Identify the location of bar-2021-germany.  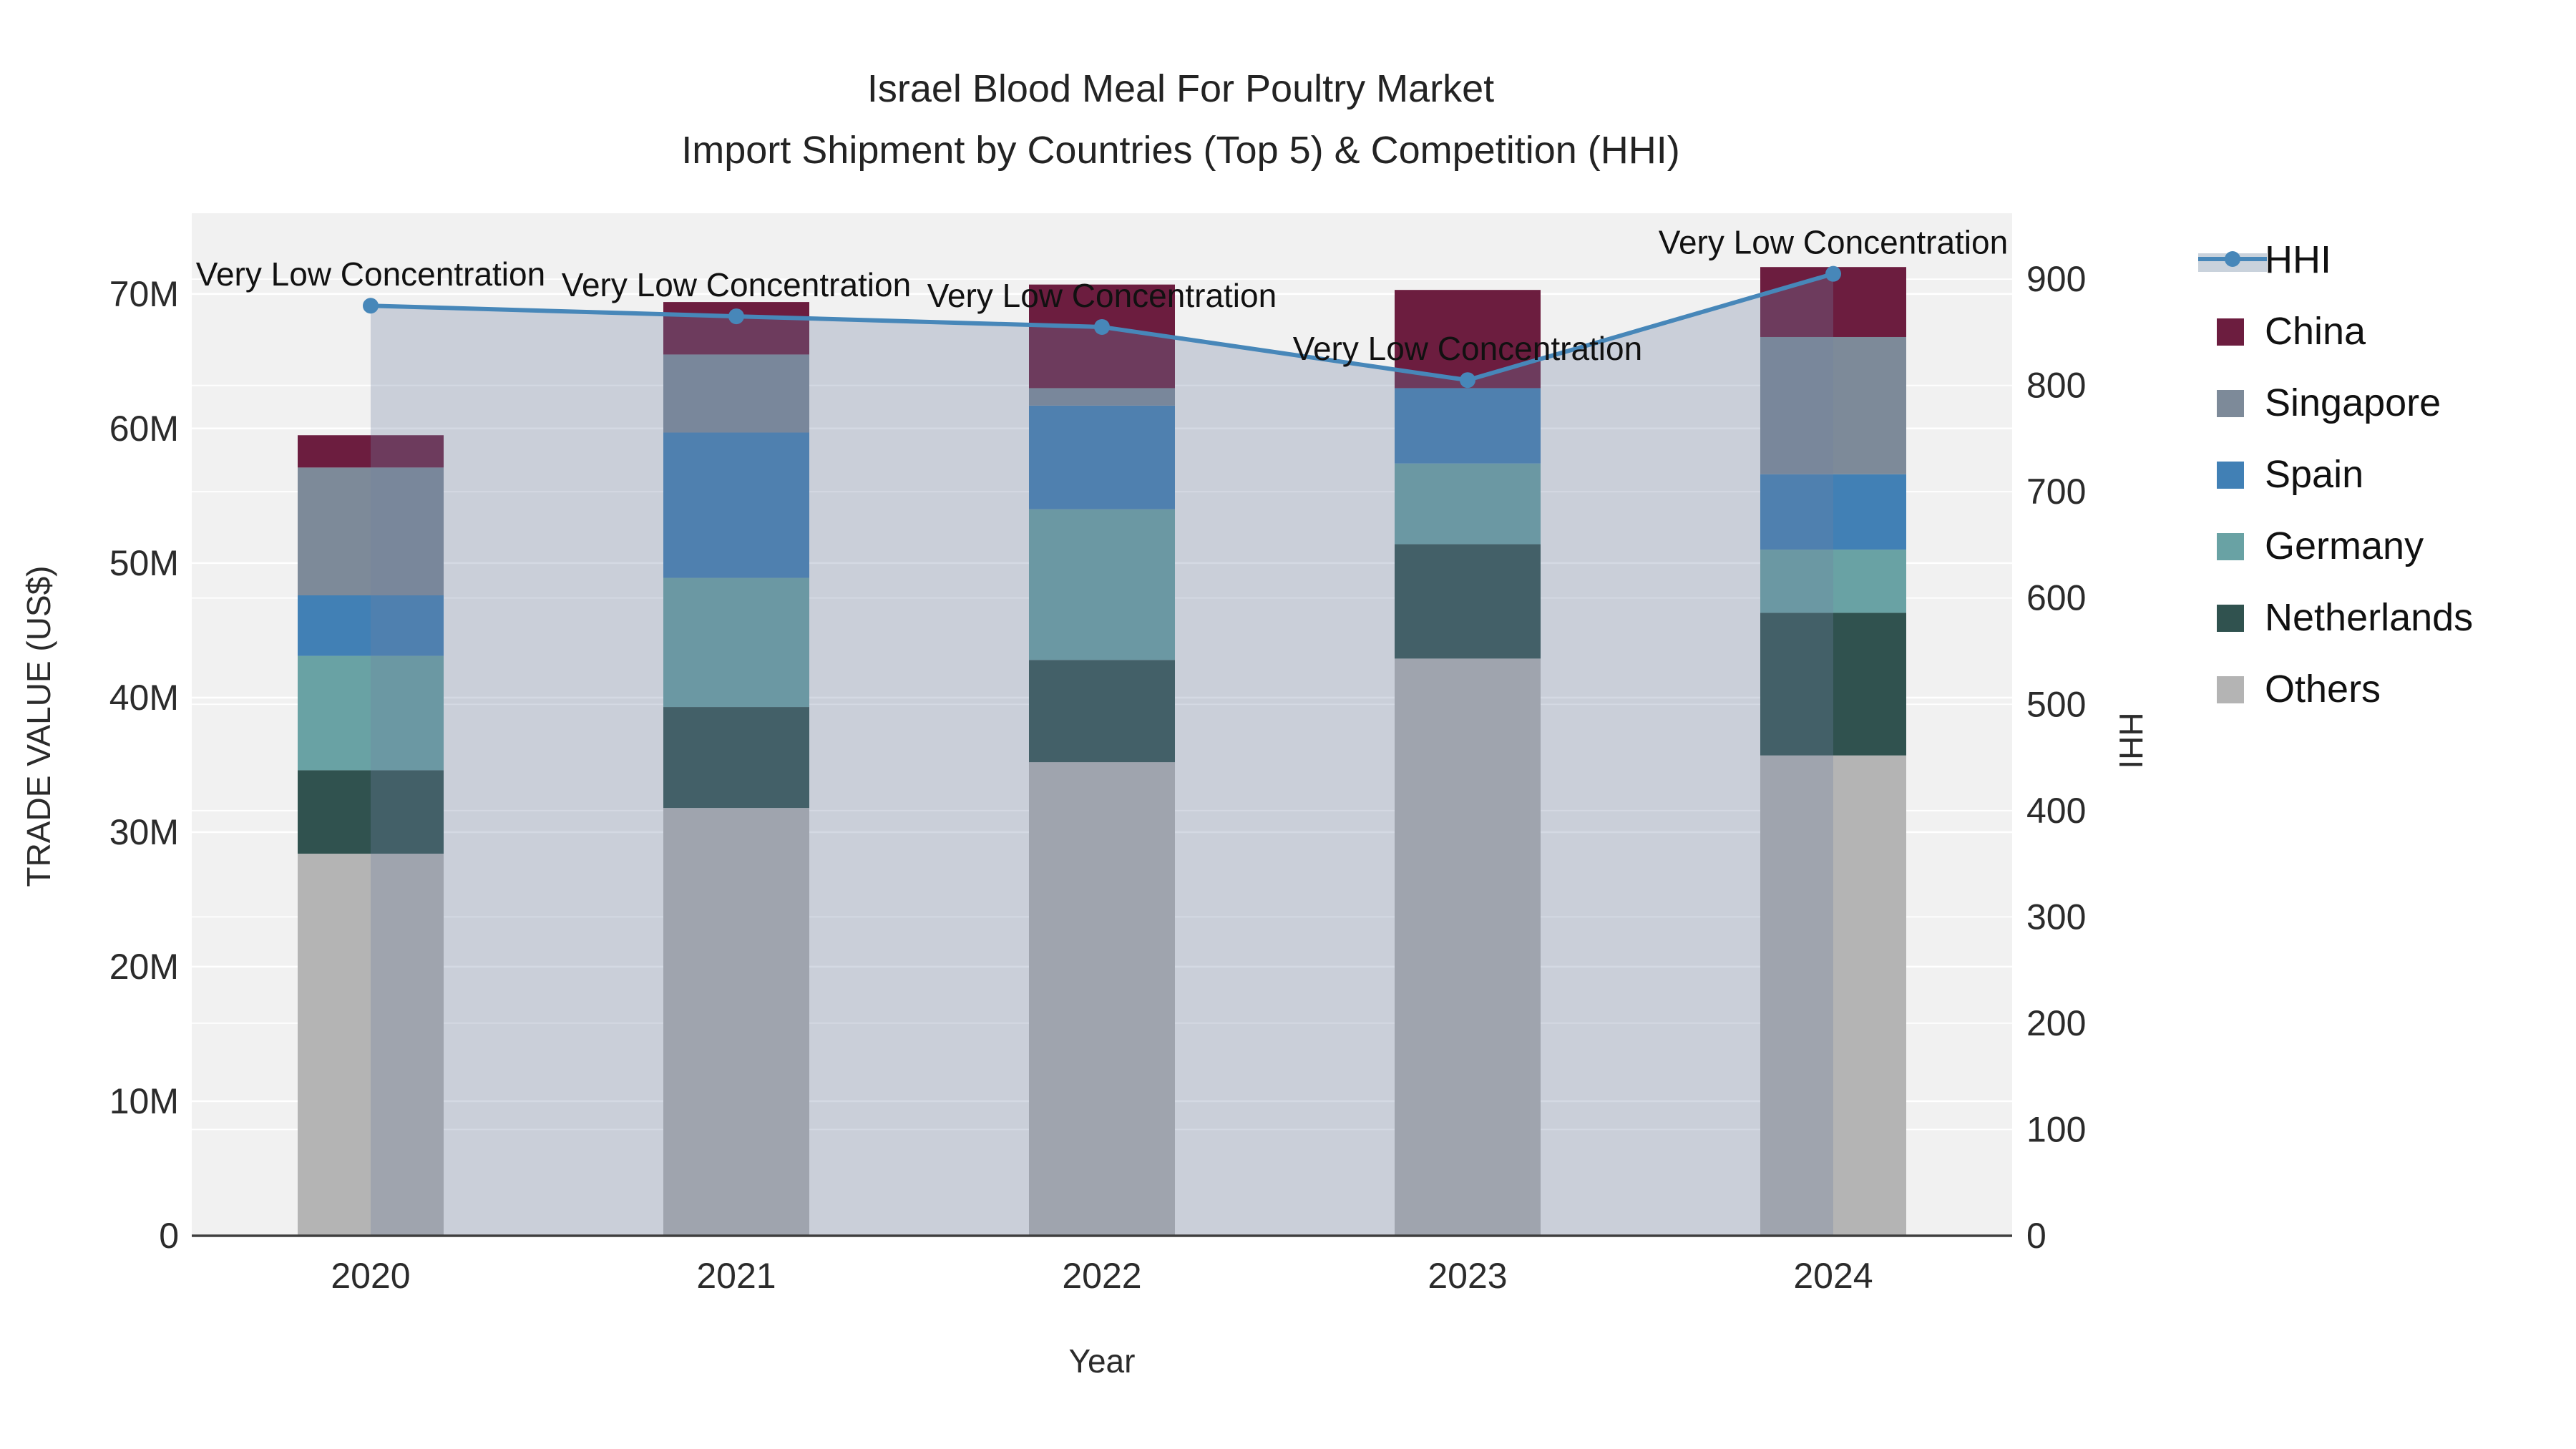
(736, 642).